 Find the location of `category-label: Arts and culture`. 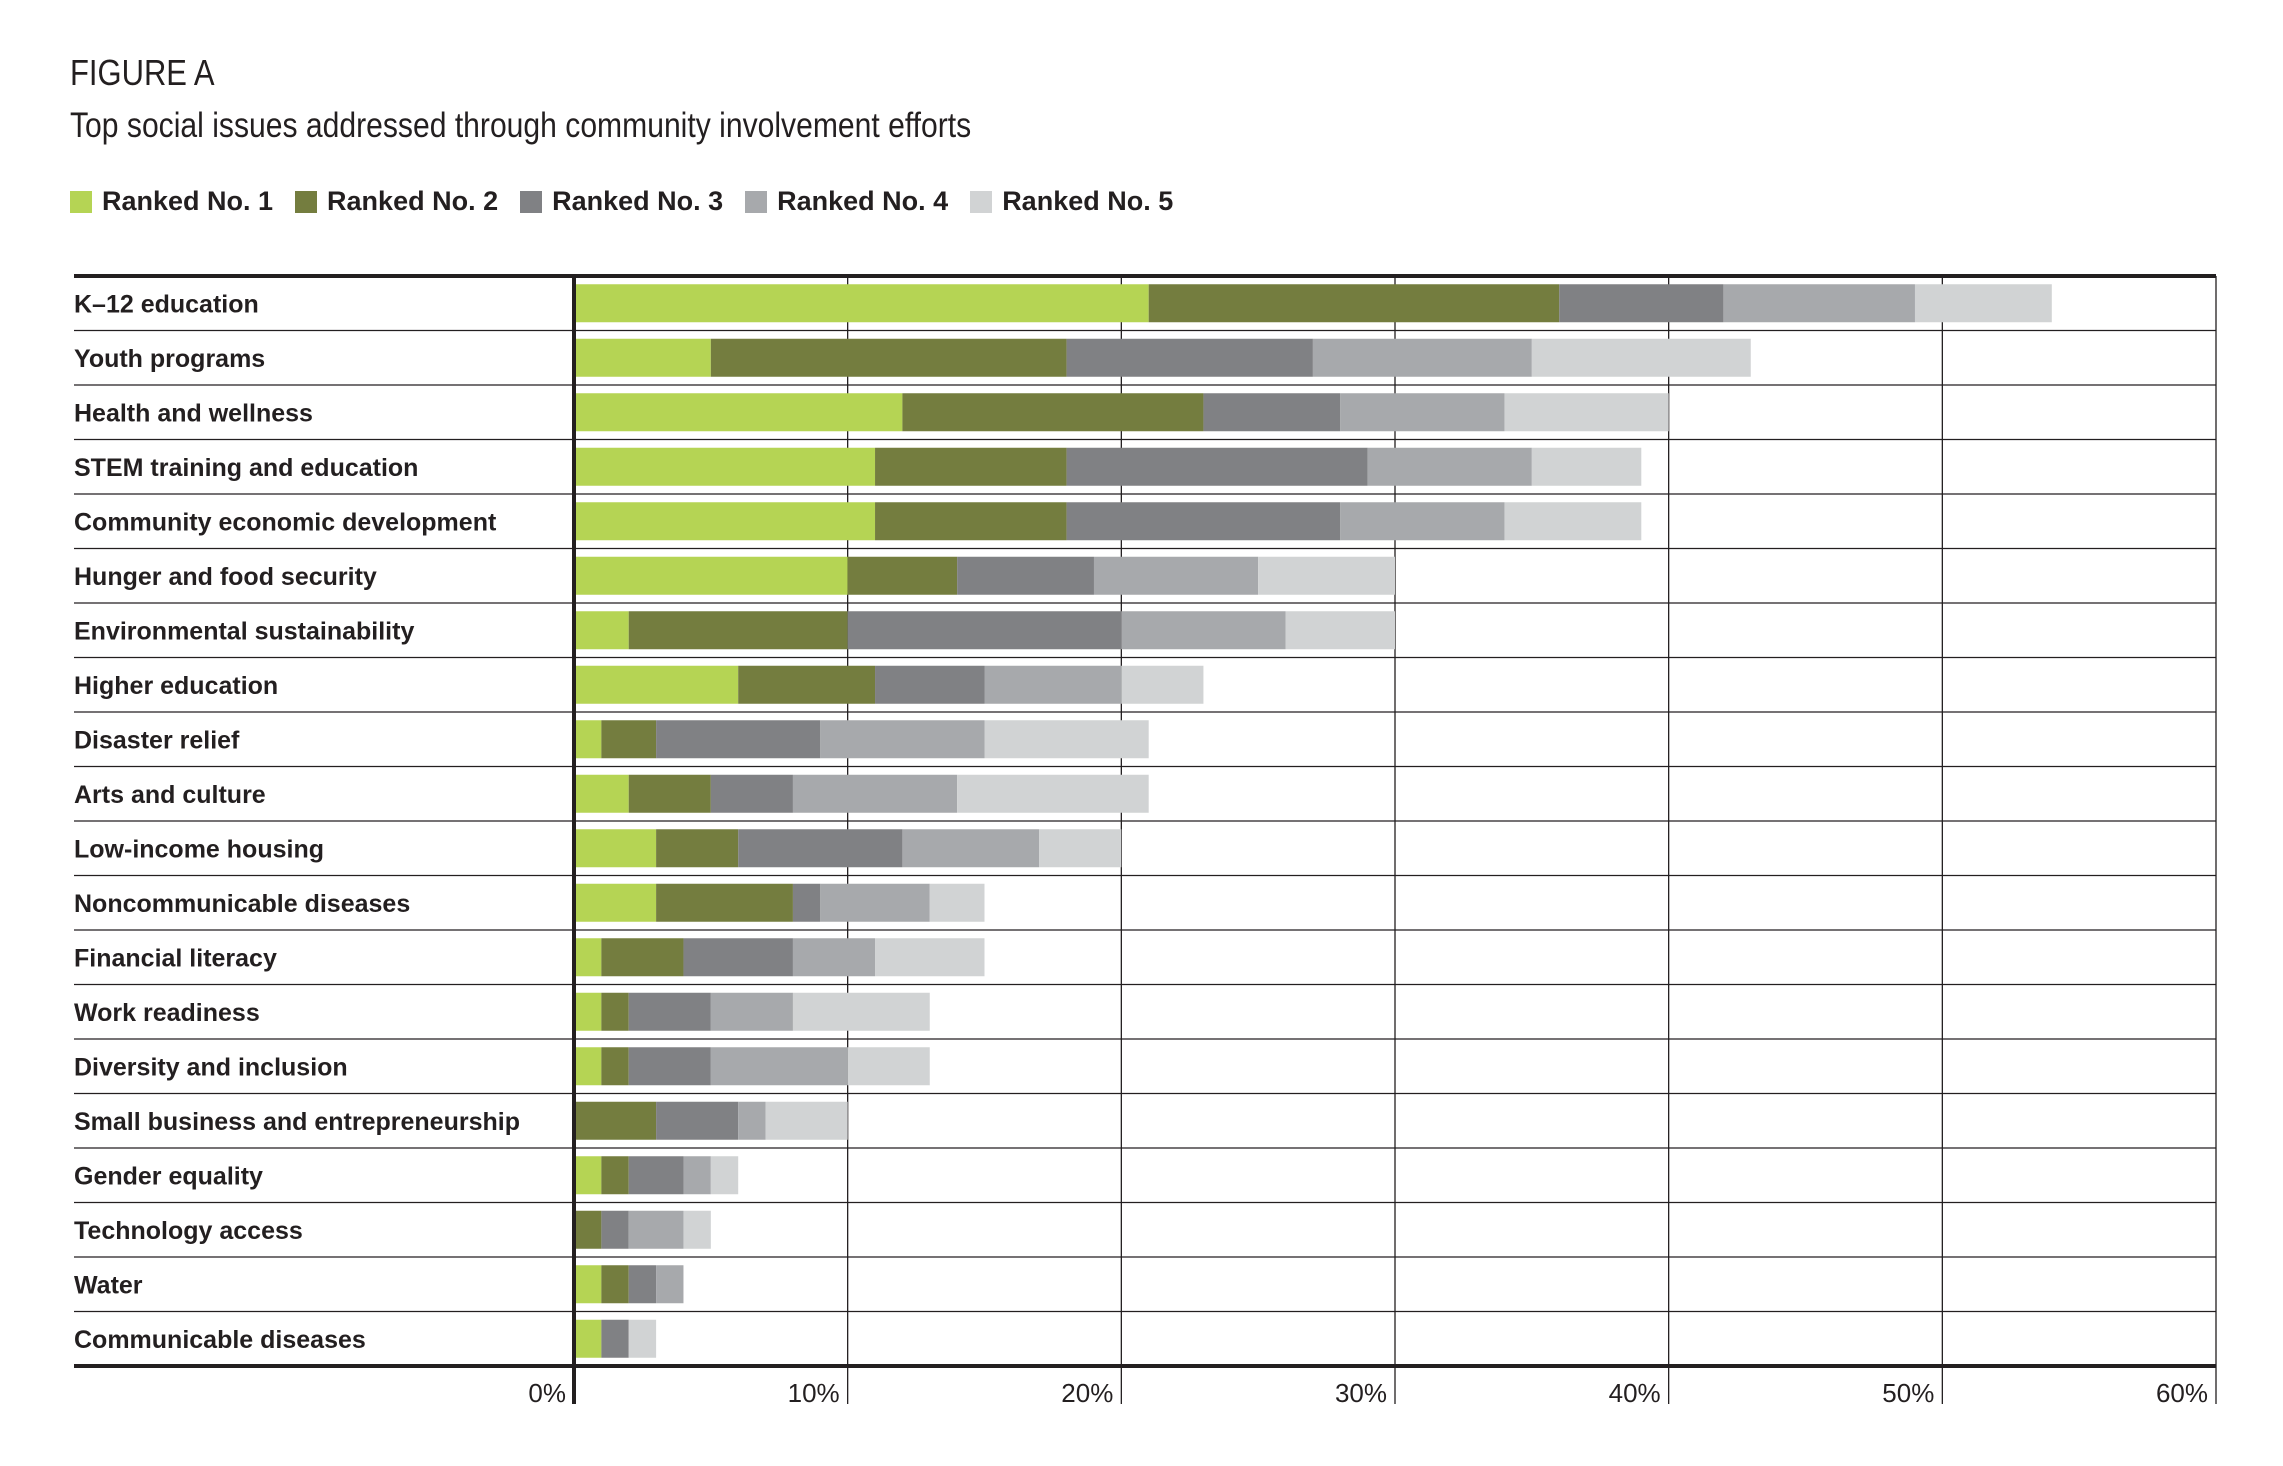

category-label: Arts and culture is located at coordinates (170, 795).